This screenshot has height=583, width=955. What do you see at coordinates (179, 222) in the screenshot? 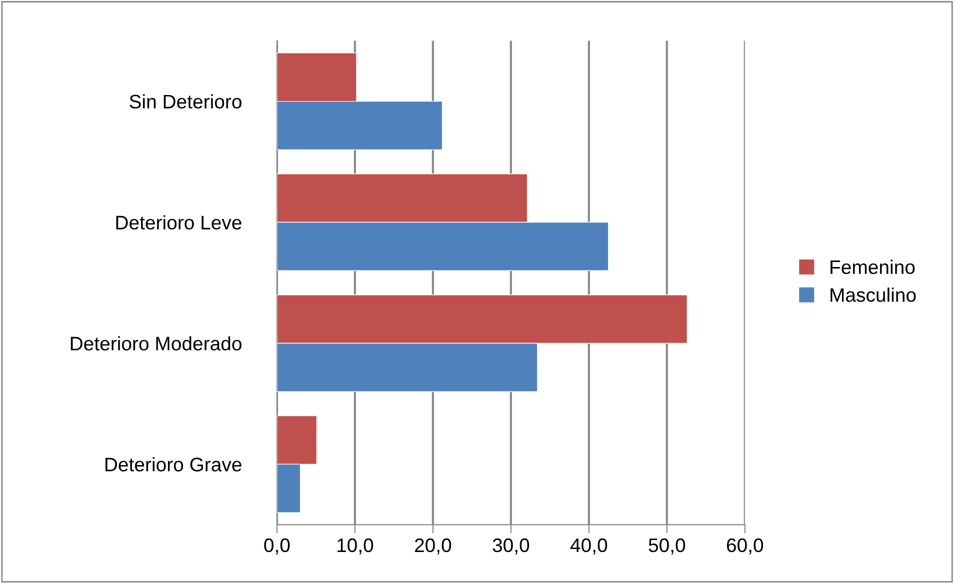
I see `y-tick-label: Deterioro Leve` at bounding box center [179, 222].